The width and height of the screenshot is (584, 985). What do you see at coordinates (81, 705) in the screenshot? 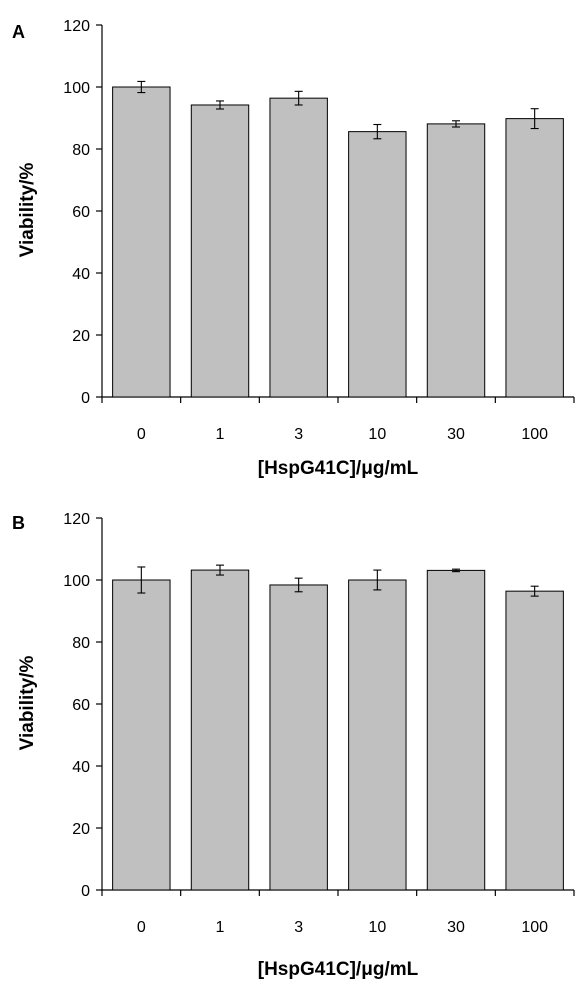
I see `y-tick-label-b: 60` at bounding box center [81, 705].